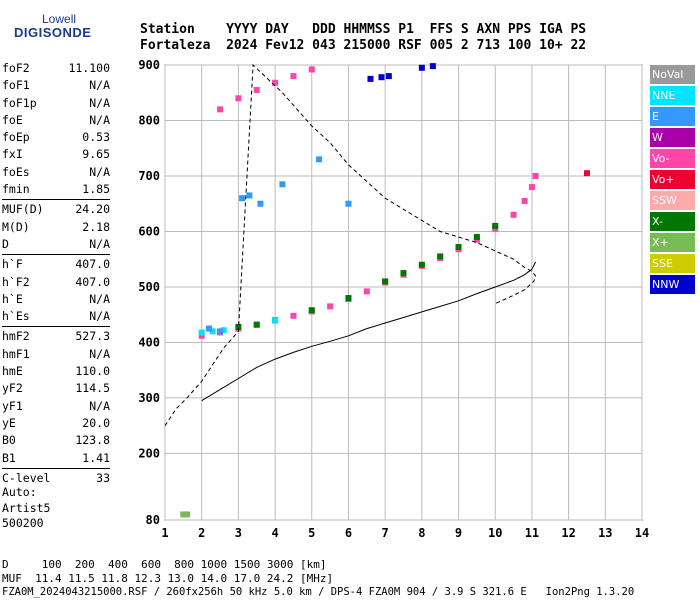 This screenshot has height=600, width=700. What do you see at coordinates (56, 282) in the screenshot?
I see `param-h-f2: h`F2 407.0` at bounding box center [56, 282].